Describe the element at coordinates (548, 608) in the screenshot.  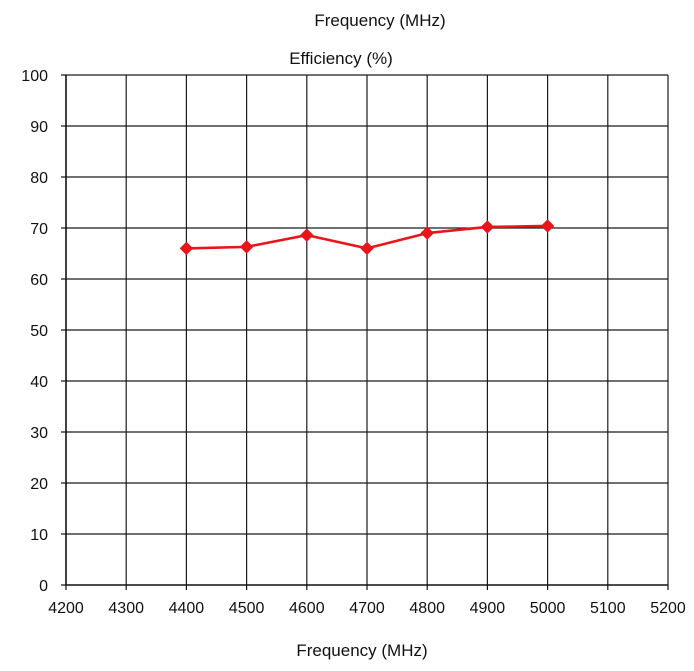
I see `x-tick-label: 5000` at that location.